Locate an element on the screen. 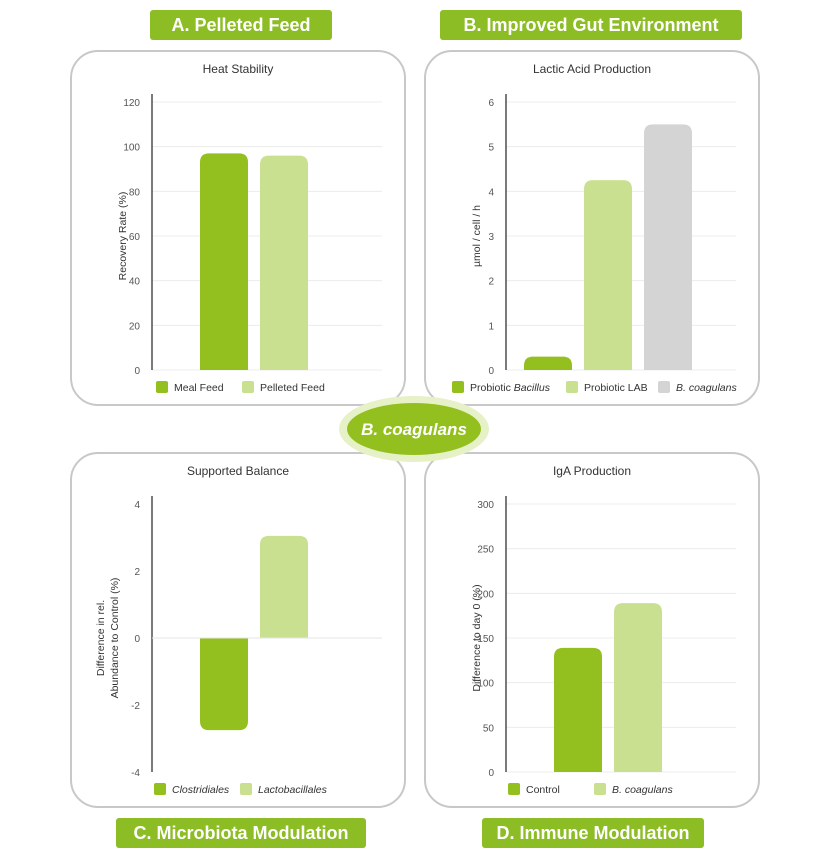  legend-label: Probiotic LAB is located at coordinates (616, 388).